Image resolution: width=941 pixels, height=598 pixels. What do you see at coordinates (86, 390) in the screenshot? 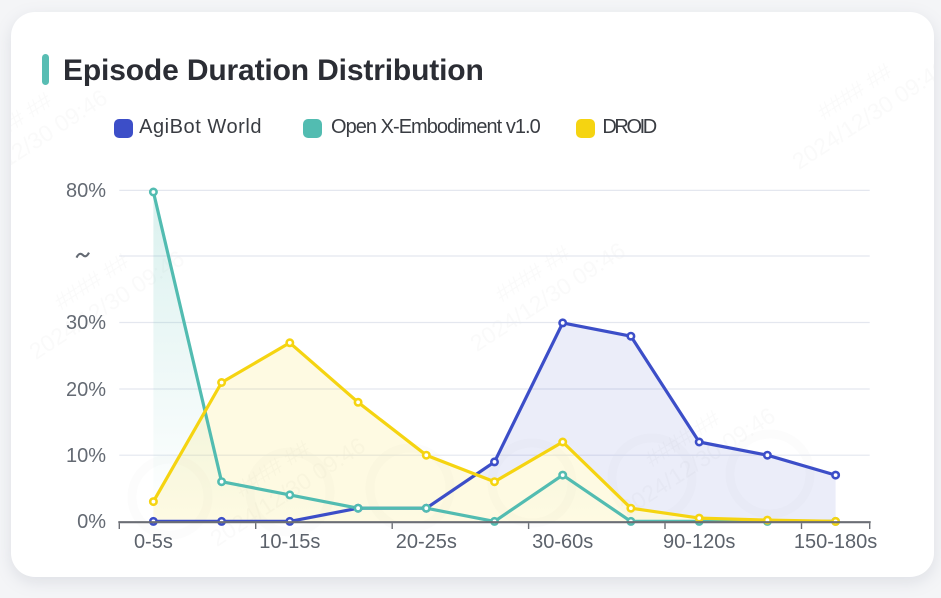
I see `svg-text: 20%` at bounding box center [86, 390].